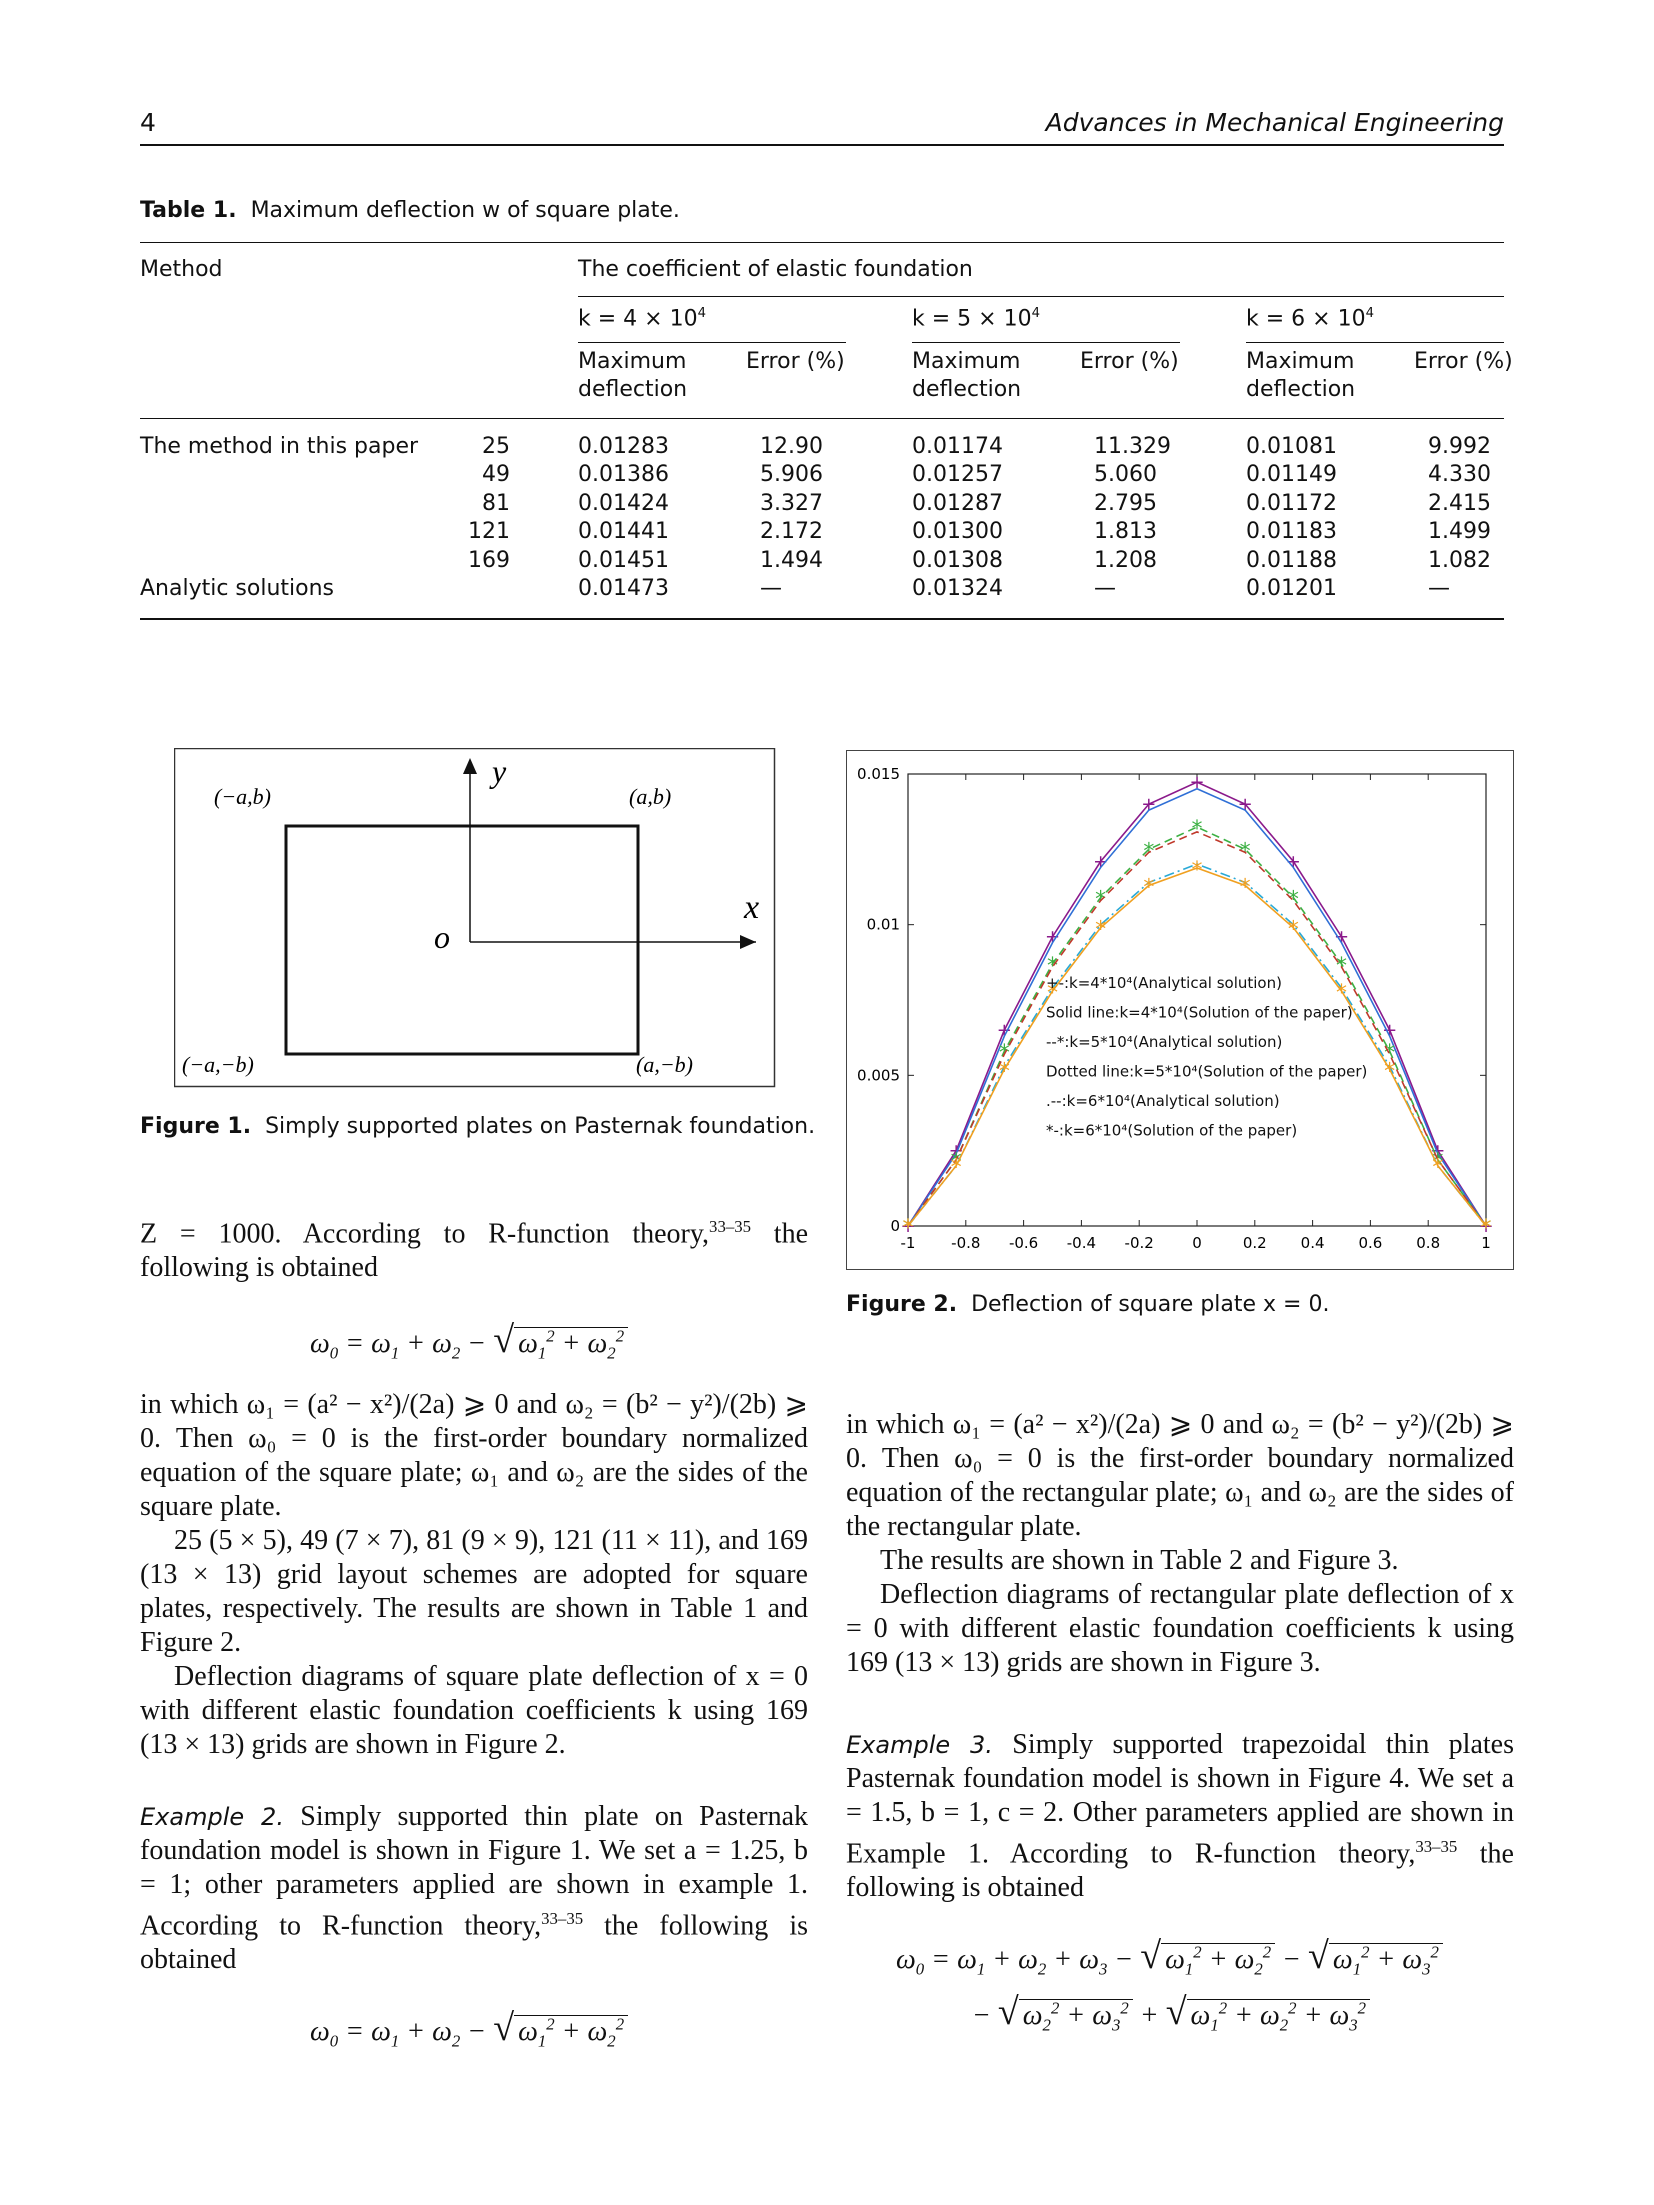  What do you see at coordinates (965, 1243) in the screenshot?
I see `x-tick-label: -0.8` at bounding box center [965, 1243].